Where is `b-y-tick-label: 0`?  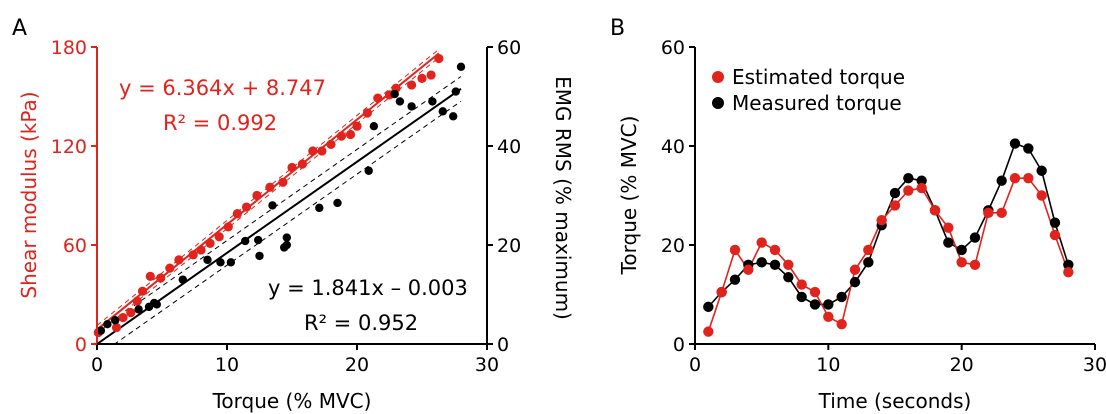 b-y-tick-label: 0 is located at coordinates (679, 345).